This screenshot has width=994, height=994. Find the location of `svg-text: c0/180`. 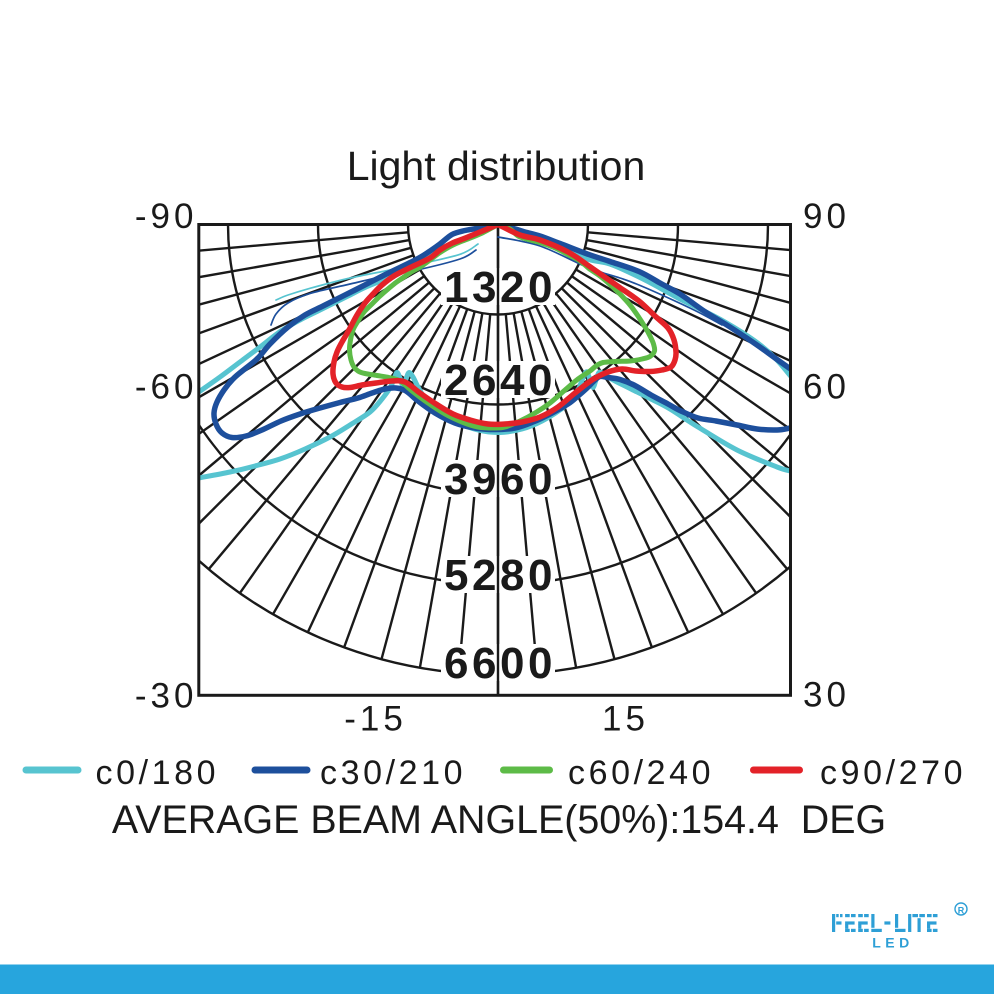

svg-text: c0/180 is located at coordinates (158, 773).